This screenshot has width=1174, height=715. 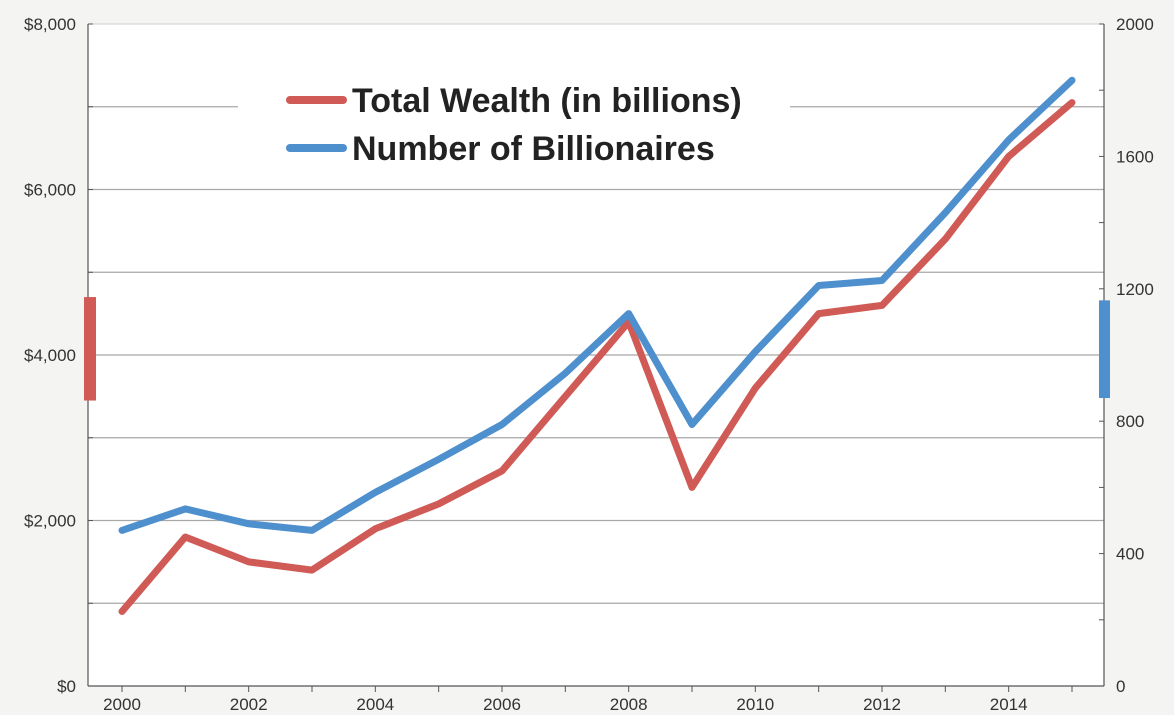 What do you see at coordinates (50, 190) in the screenshot?
I see `left-axis-tick-label: $6,000` at bounding box center [50, 190].